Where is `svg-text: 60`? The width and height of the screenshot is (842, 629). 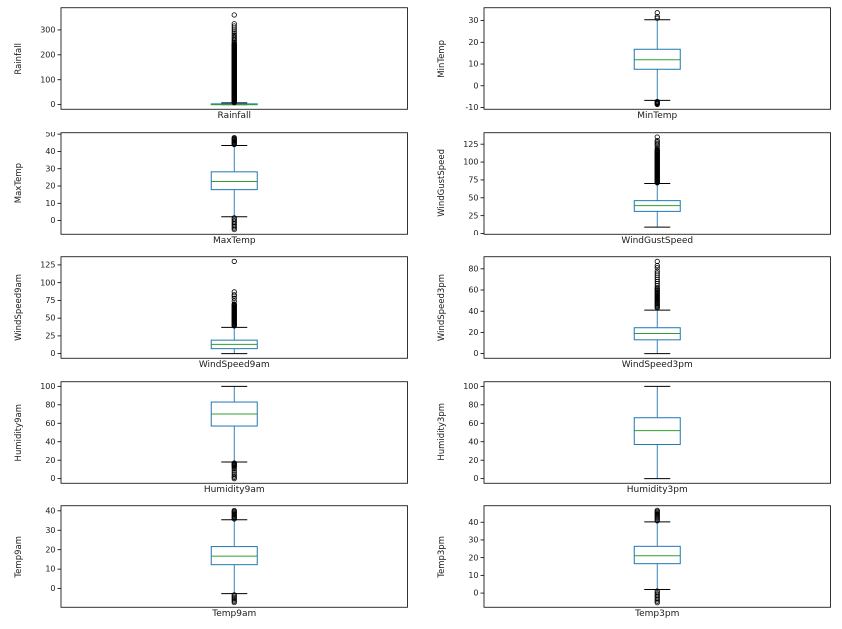
svg-text: 60 is located at coordinates (473, 290).